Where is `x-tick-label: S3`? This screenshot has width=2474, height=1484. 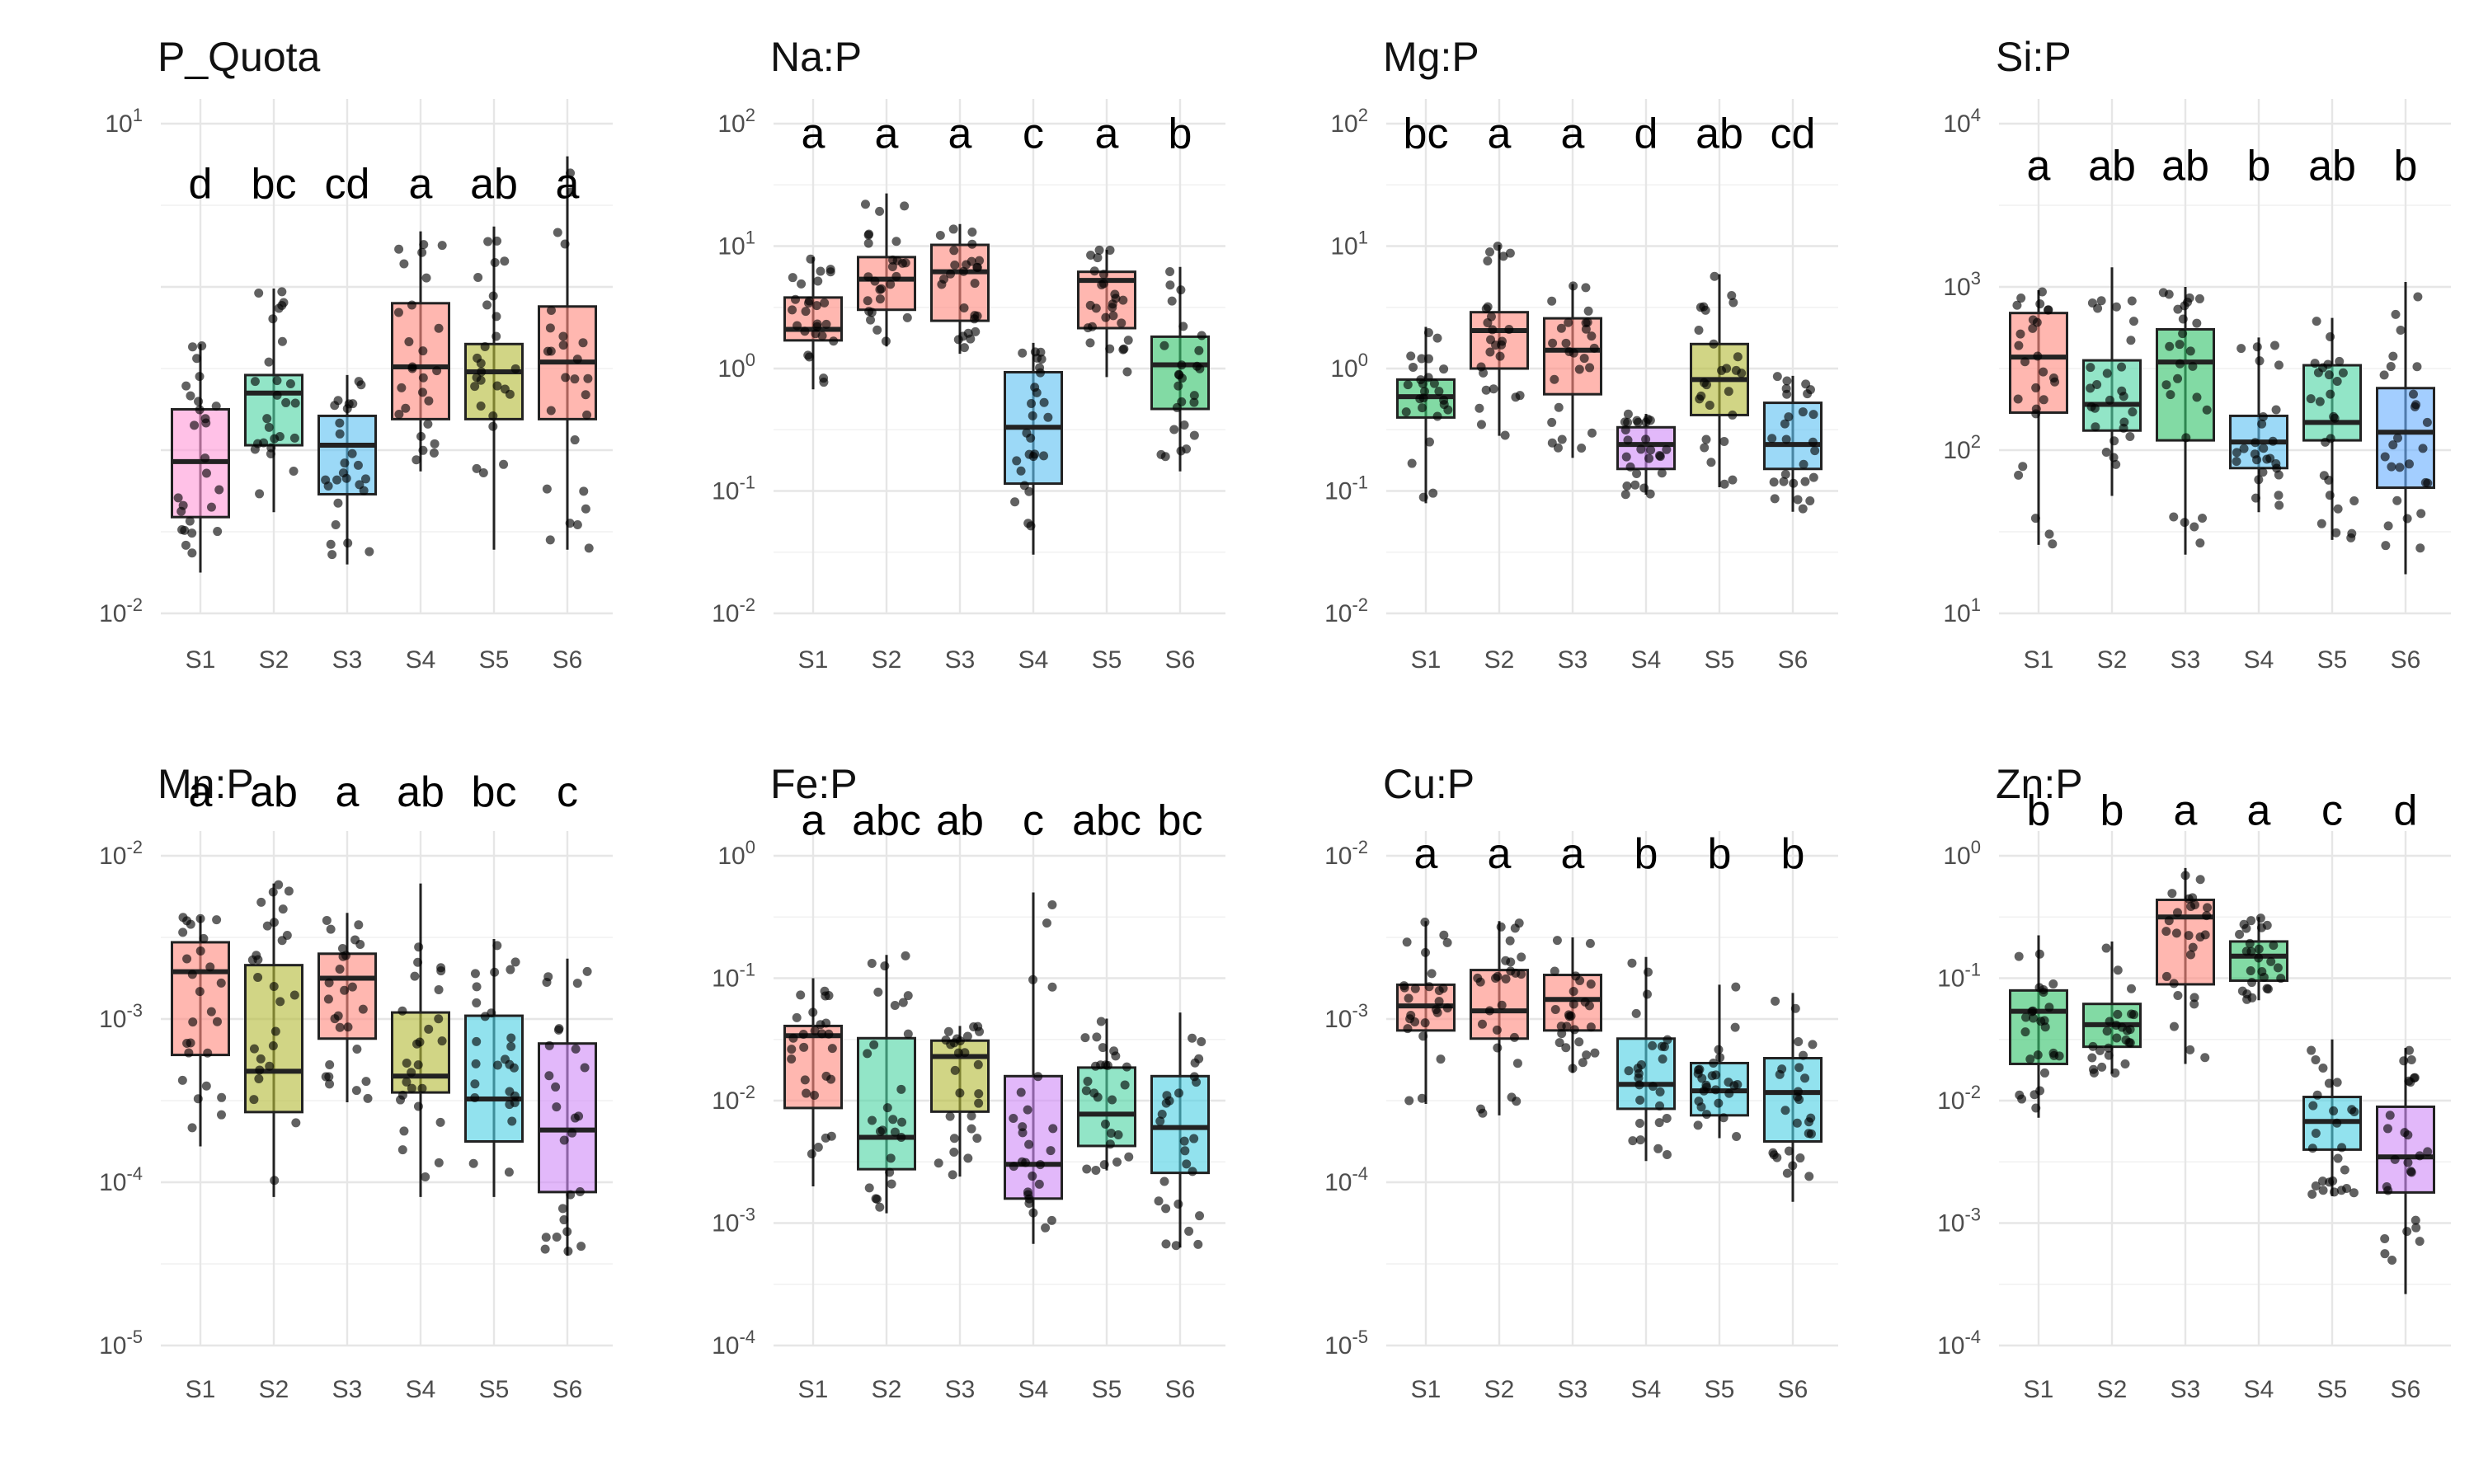 x-tick-label: S3 is located at coordinates (1573, 1389).